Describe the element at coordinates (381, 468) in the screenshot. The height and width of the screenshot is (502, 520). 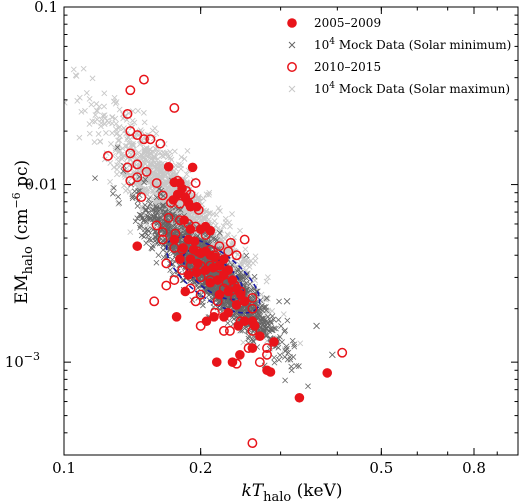
I see `x-tick-label: 0.5` at that location.